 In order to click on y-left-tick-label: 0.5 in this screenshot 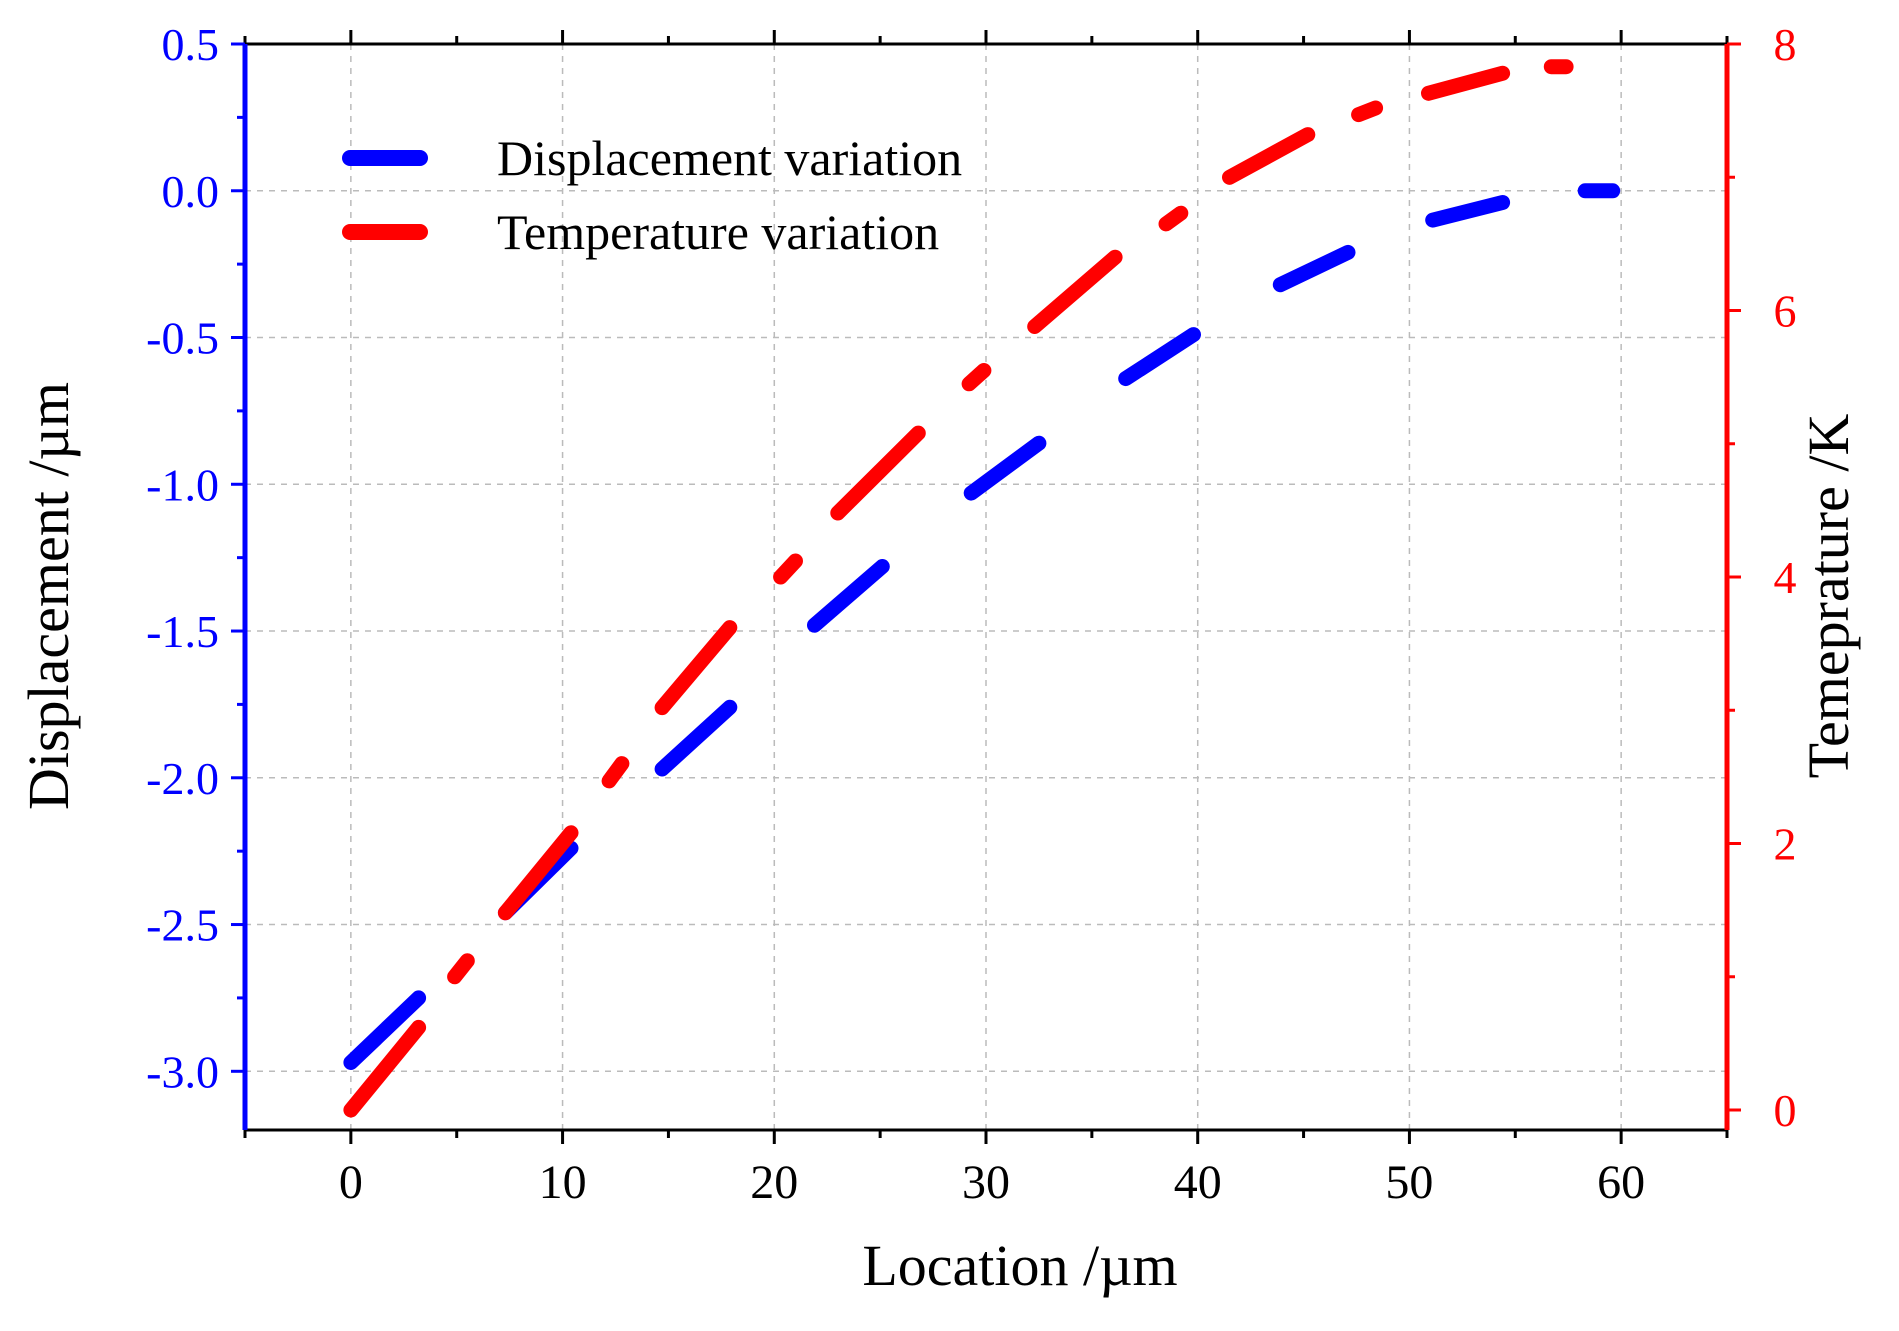, I will do `click(191, 44)`.